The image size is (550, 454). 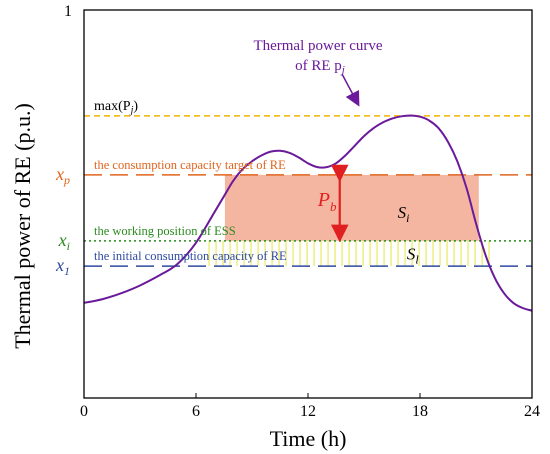 What do you see at coordinates (532, 411) in the screenshot?
I see `x-tick-label-24: 24` at bounding box center [532, 411].